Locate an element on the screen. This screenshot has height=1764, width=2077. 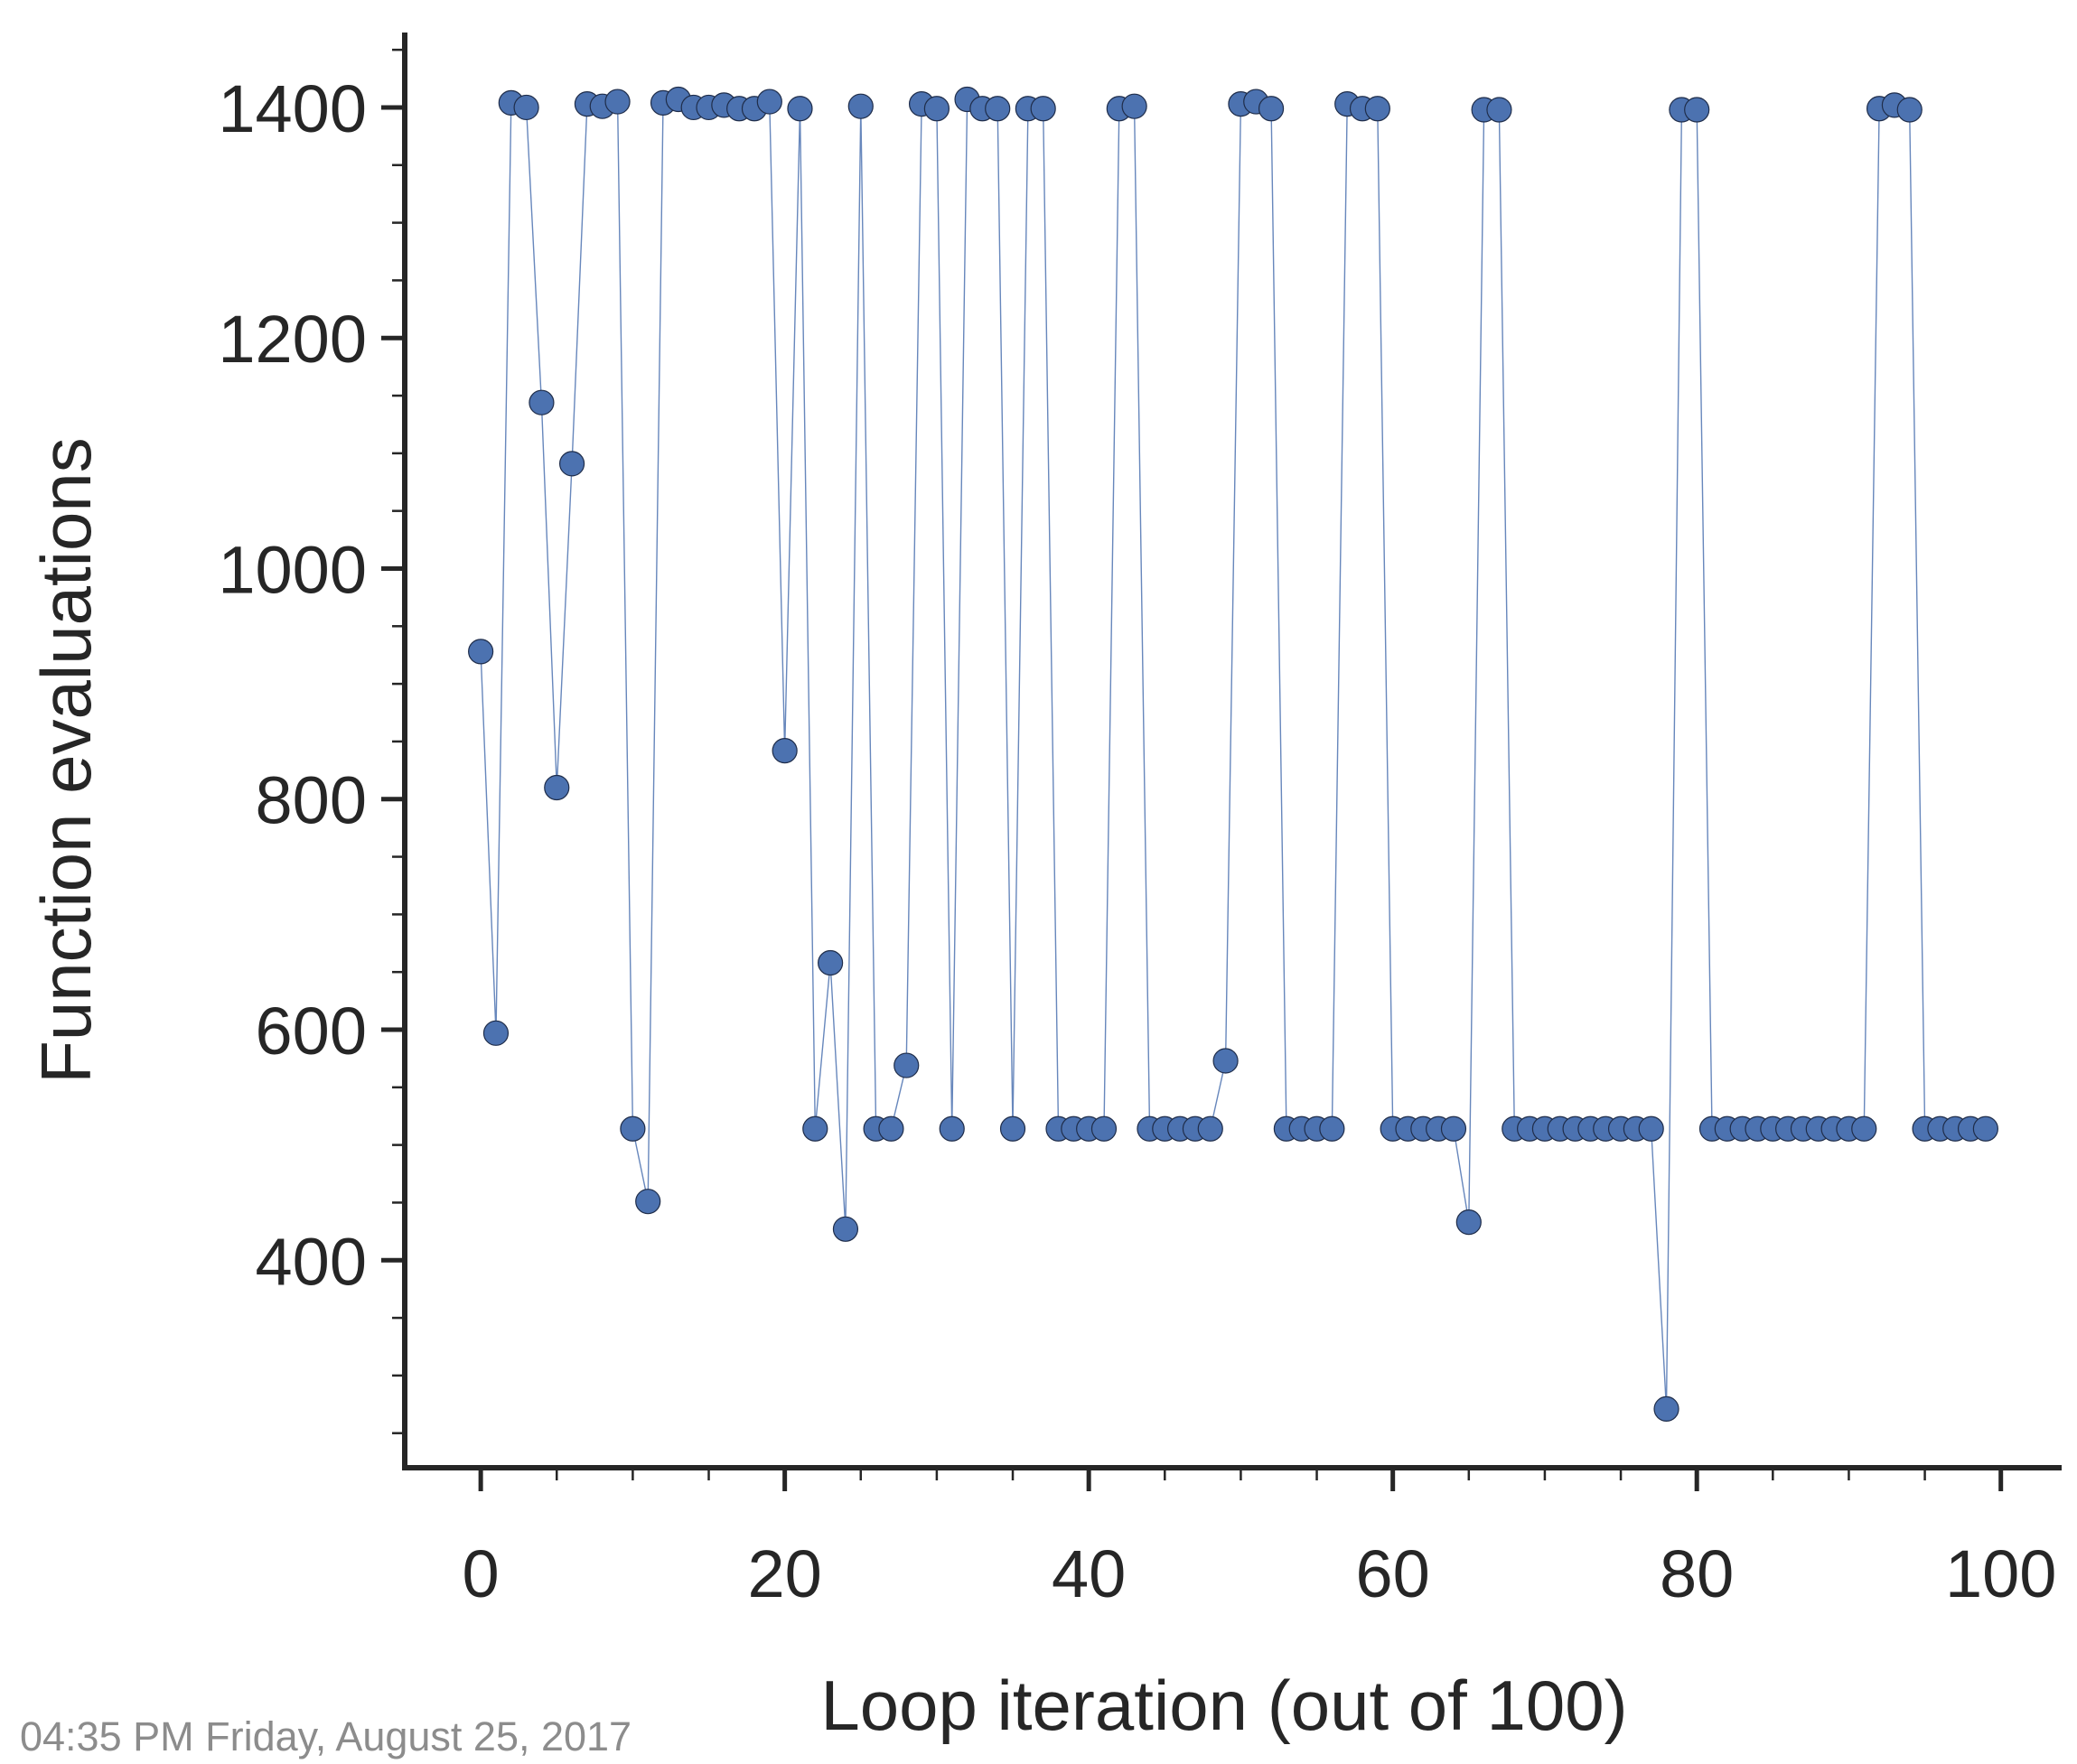
x-axis-label: Loop iteration (out of 100) is located at coordinates (1223, 1705).